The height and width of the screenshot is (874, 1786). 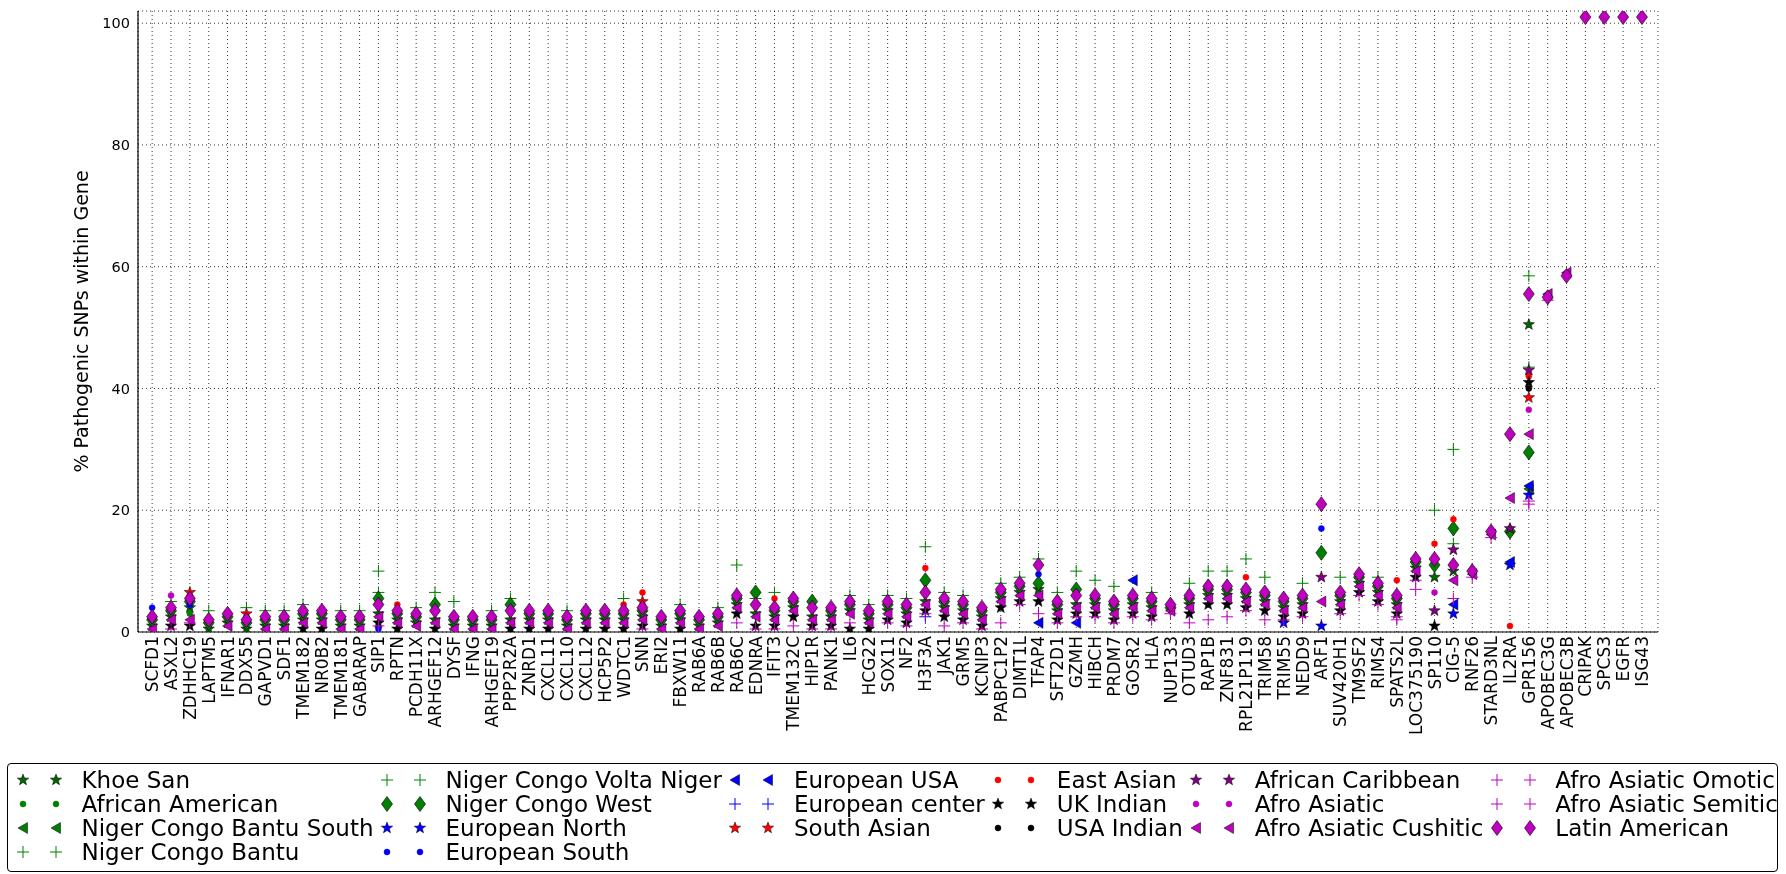 I want to click on x-tick-label: DYSF, so click(x=453, y=658).